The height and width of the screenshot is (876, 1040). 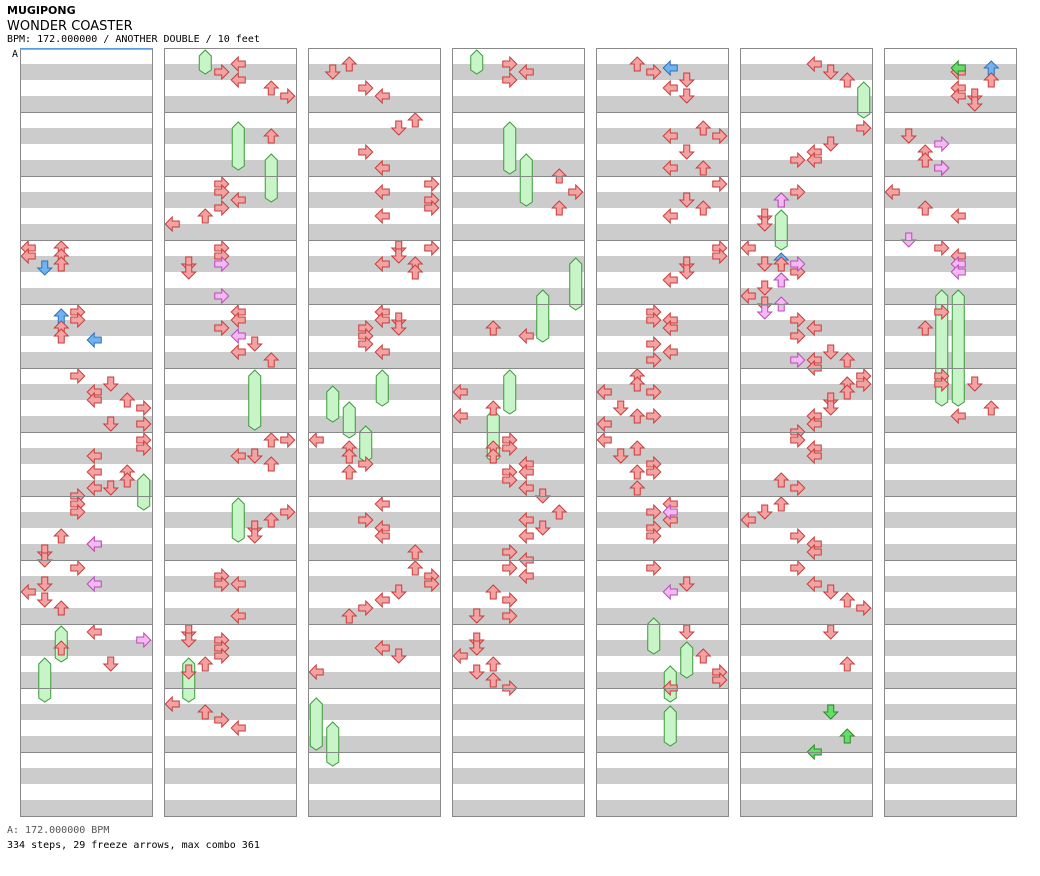 I want to click on bpm-footer: A: 172.000000 BPM, so click(x=58, y=830).